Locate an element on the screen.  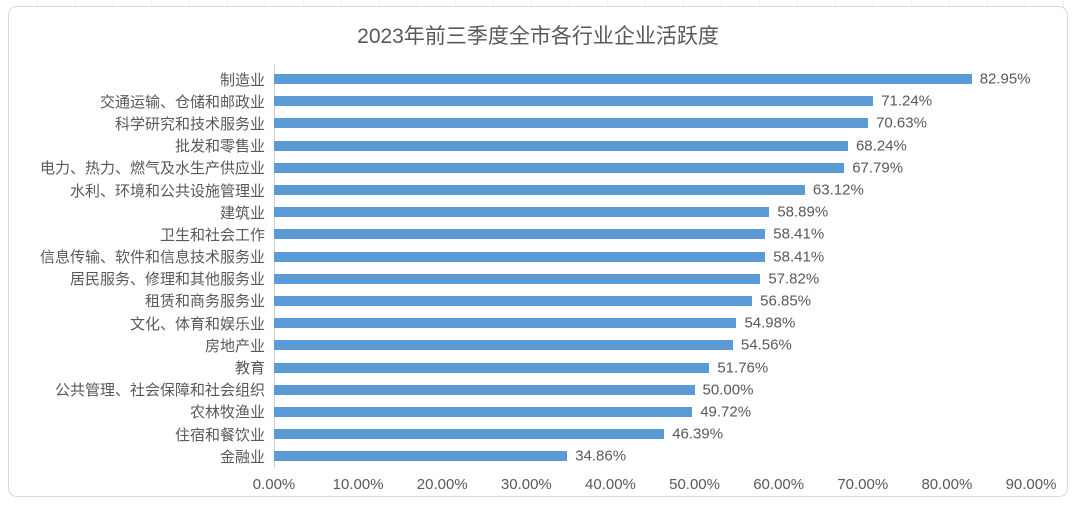
value-label: 58.41% is located at coordinates (799, 257).